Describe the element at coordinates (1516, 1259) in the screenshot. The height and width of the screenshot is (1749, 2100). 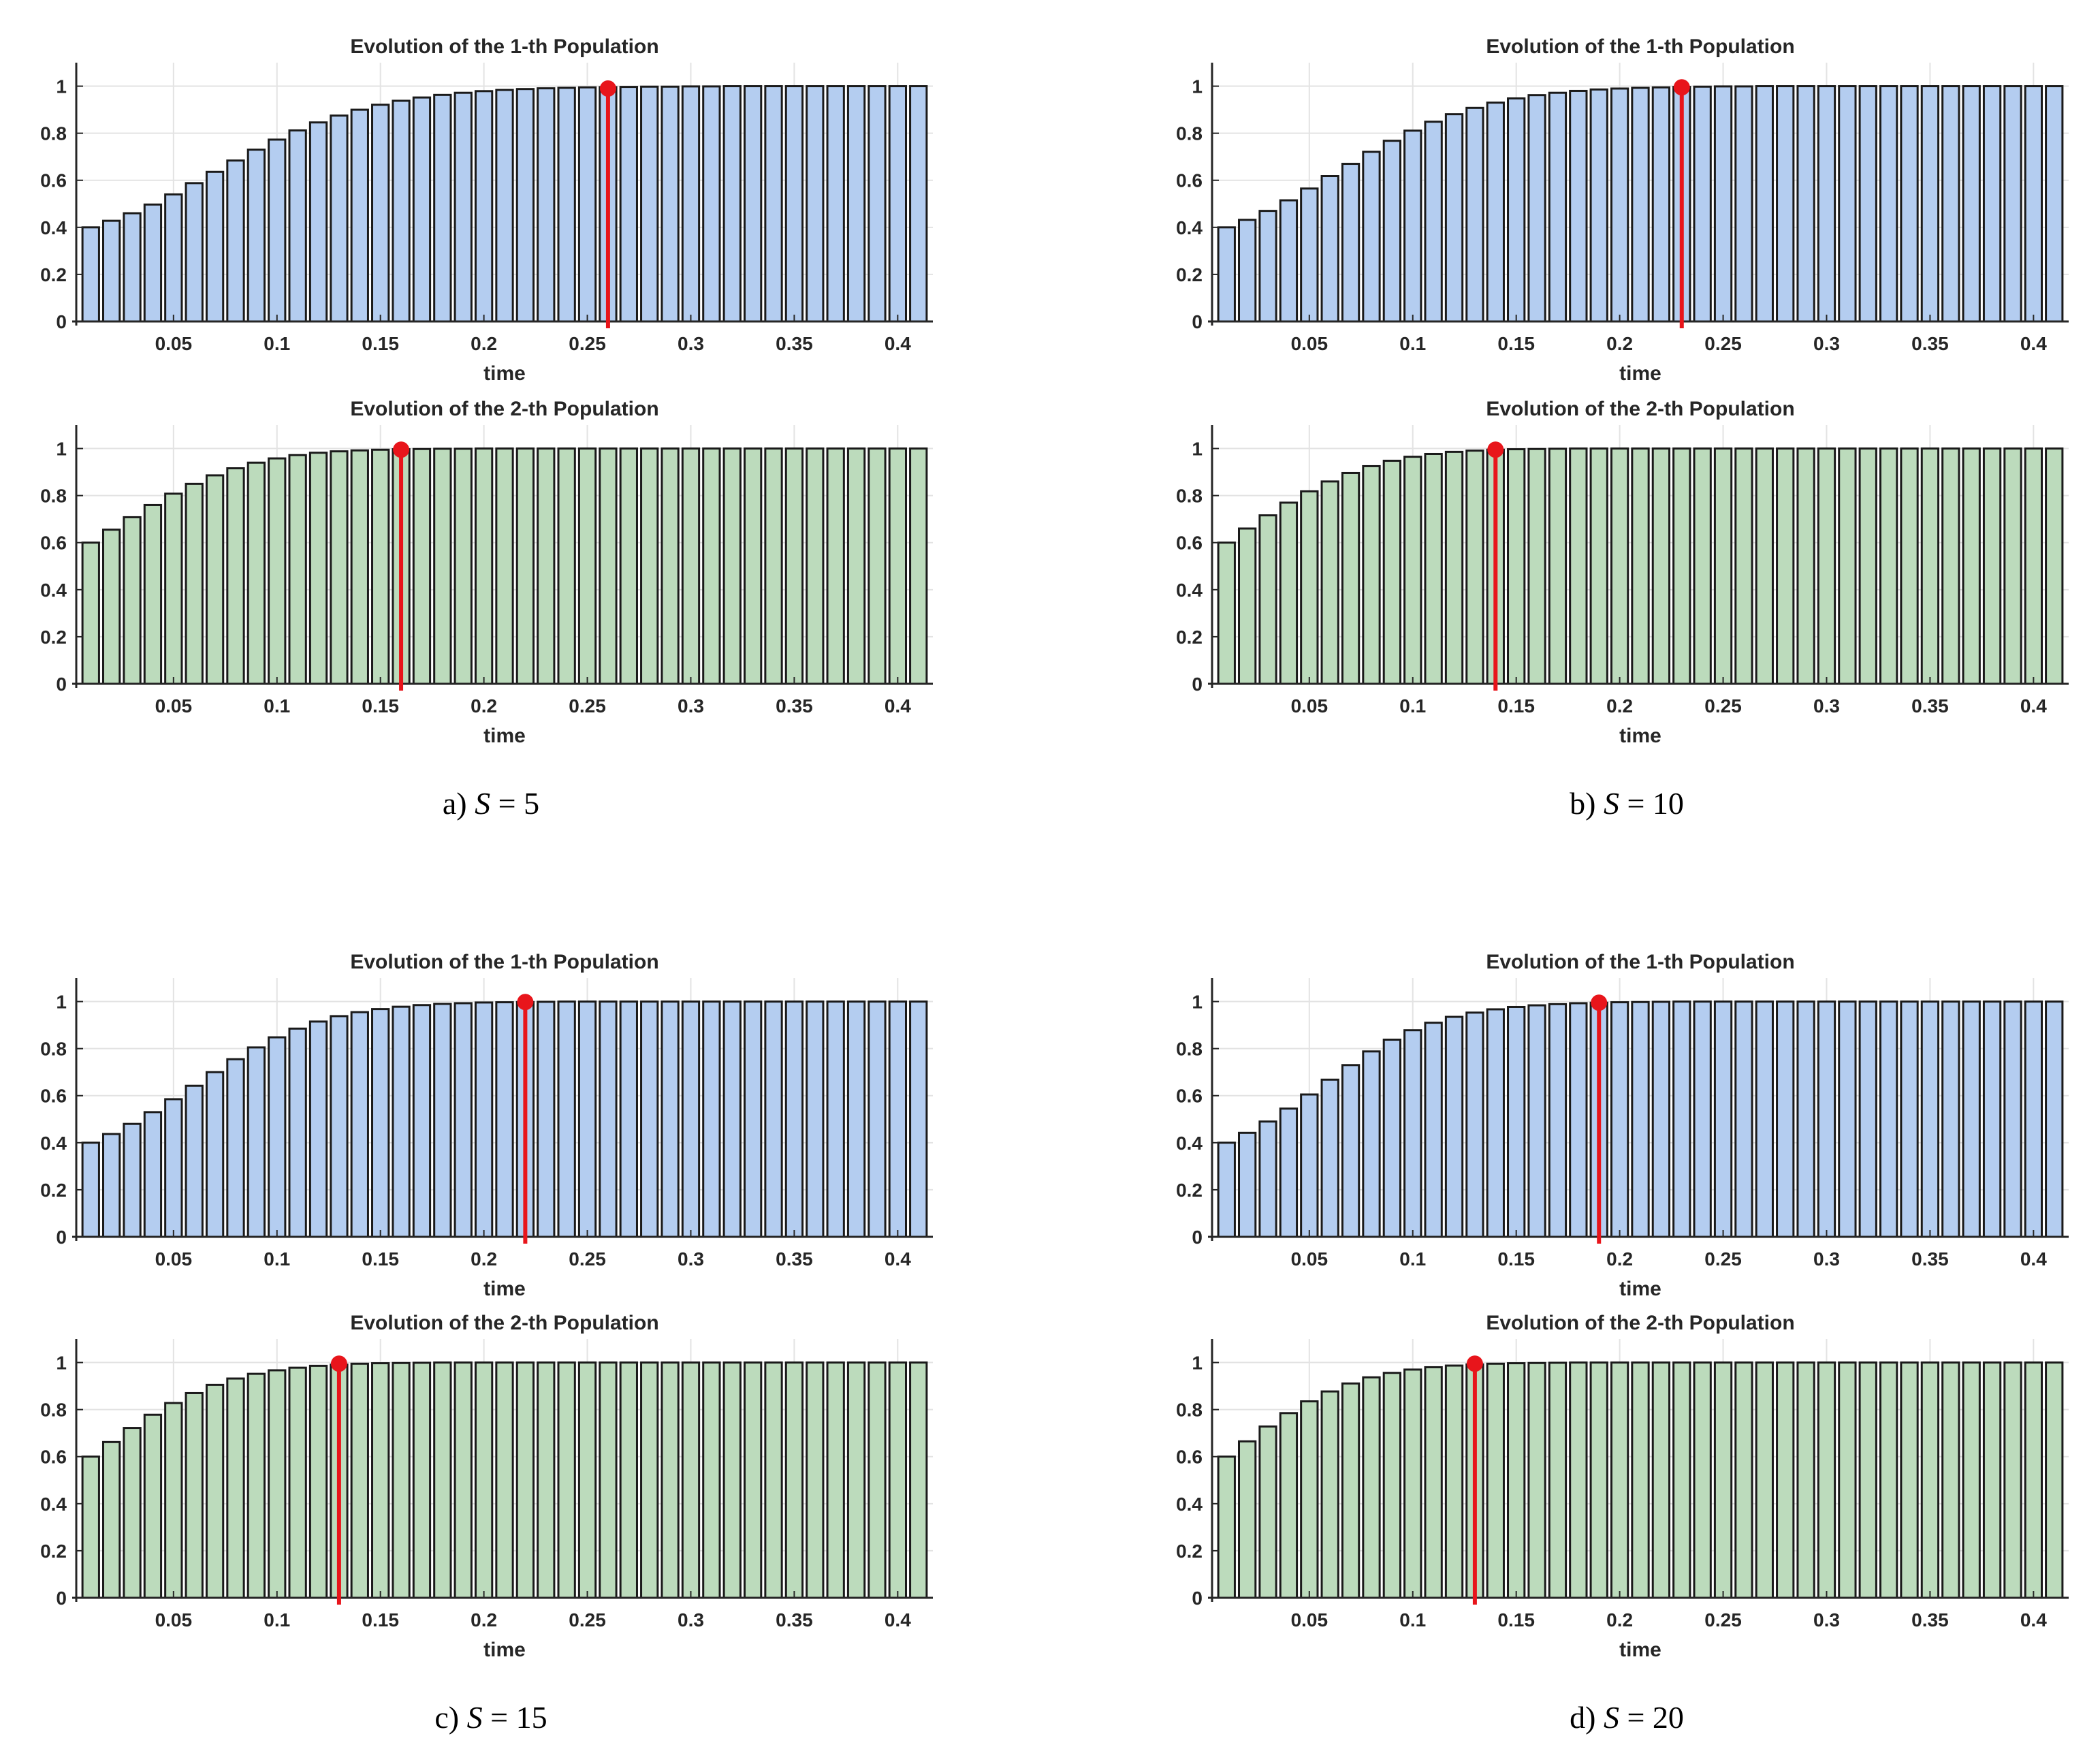
I see `x-tick-label: 0.15` at that location.